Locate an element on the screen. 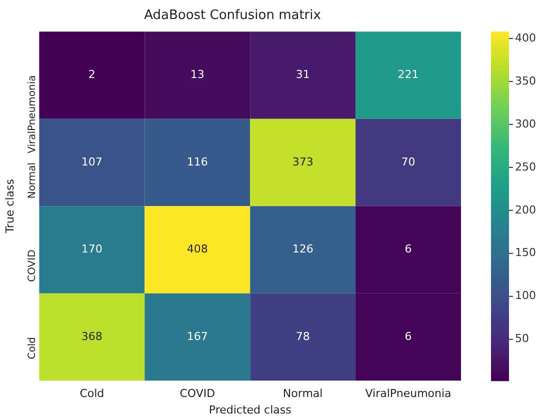 The width and height of the screenshot is (541, 417). y-axis-title: True class is located at coordinates (9, 206).